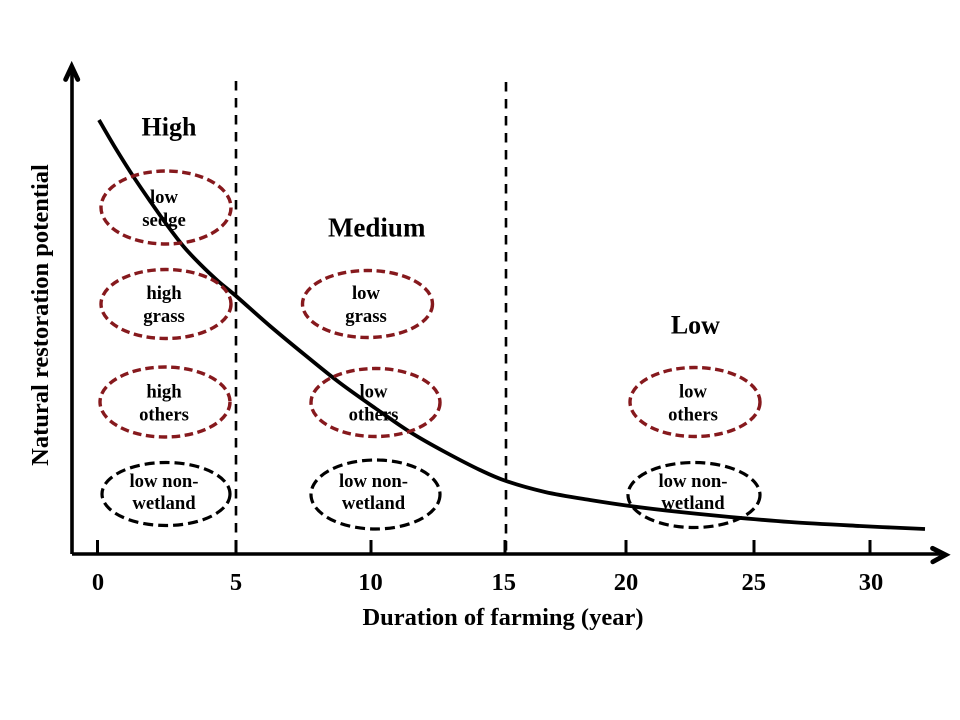 Image resolution: width=960 pixels, height=720 pixels. What do you see at coordinates (169, 127) in the screenshot?
I see `svg-text: High` at bounding box center [169, 127].